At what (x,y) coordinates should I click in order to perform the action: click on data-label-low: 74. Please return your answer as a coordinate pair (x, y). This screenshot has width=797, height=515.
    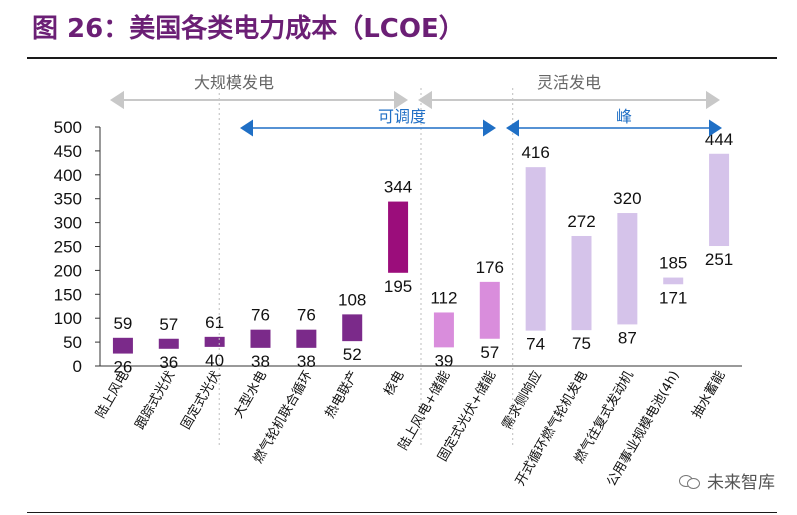
    Looking at the image, I should click on (535, 344).